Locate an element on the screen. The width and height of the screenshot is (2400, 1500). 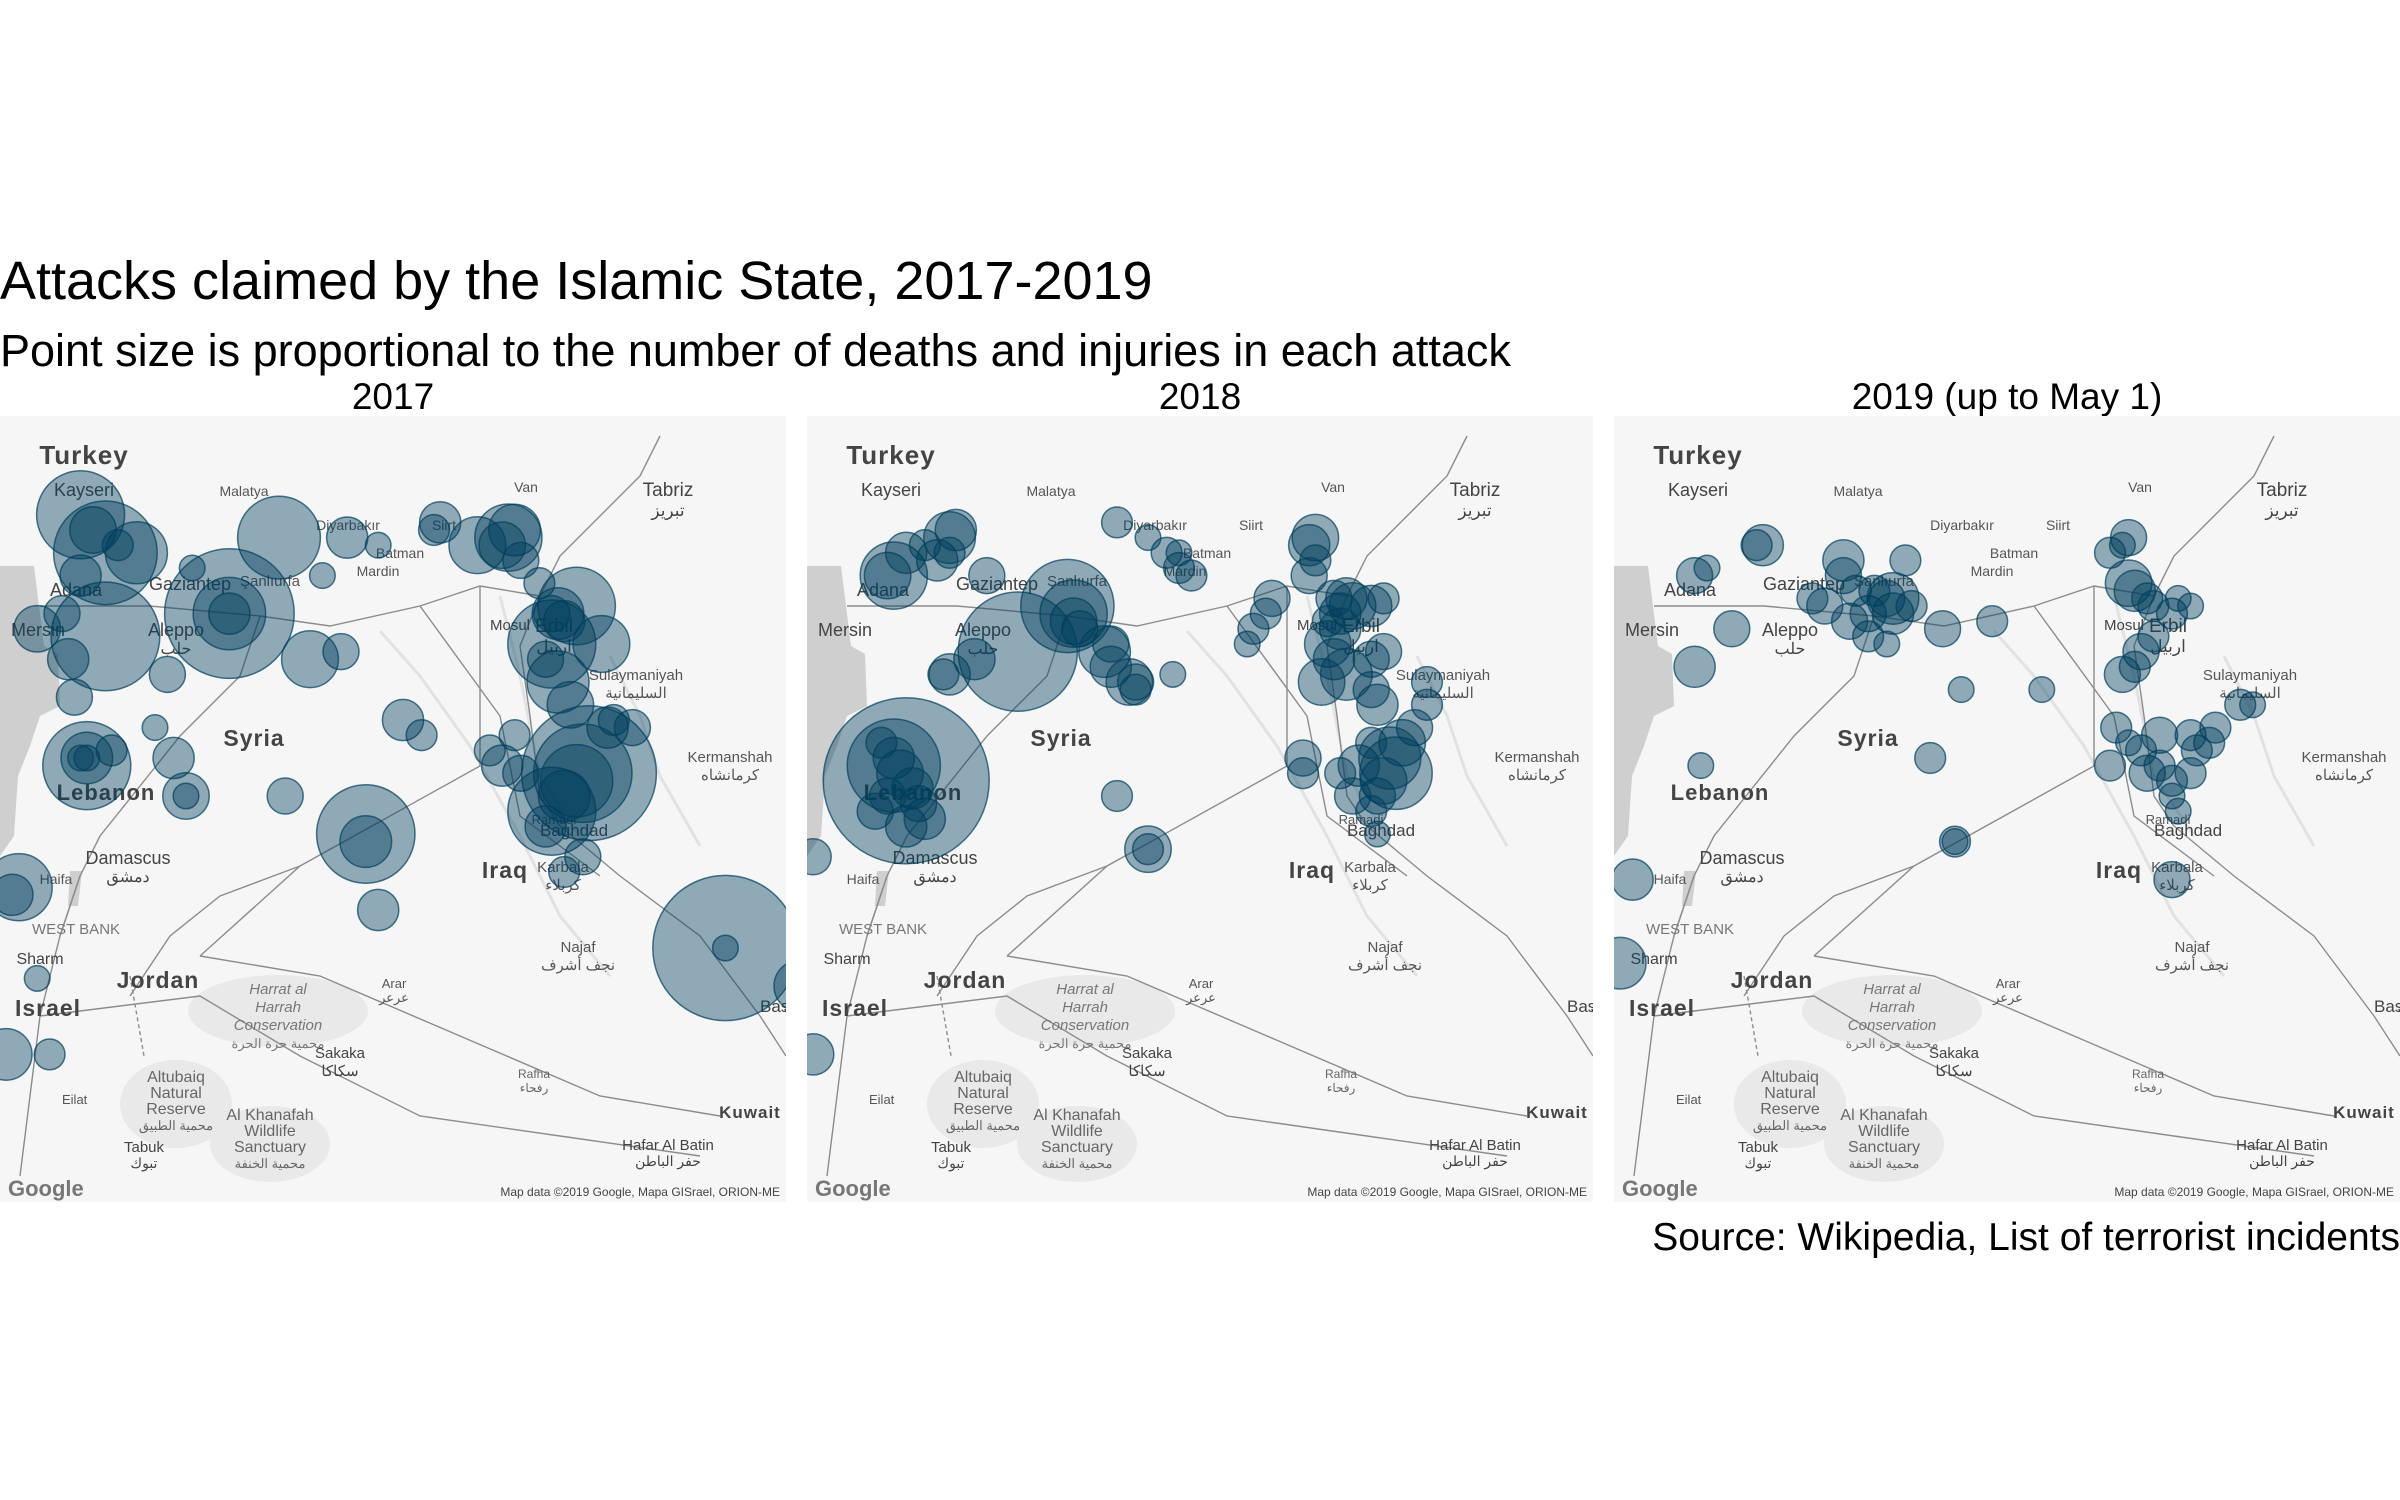
map-label: Harrat al is located at coordinates (1892, 989).